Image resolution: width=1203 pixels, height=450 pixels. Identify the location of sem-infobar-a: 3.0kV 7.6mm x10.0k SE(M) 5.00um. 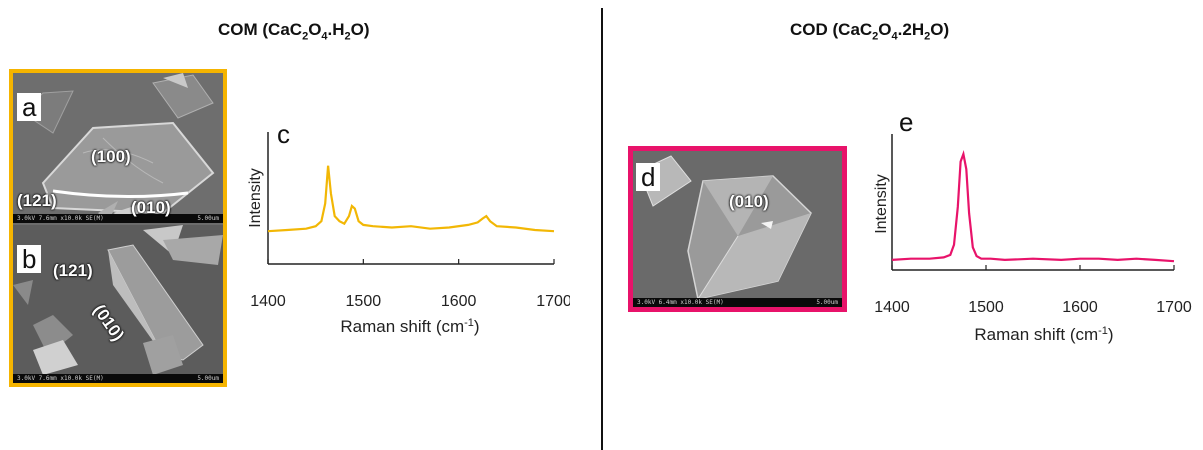
(118, 218).